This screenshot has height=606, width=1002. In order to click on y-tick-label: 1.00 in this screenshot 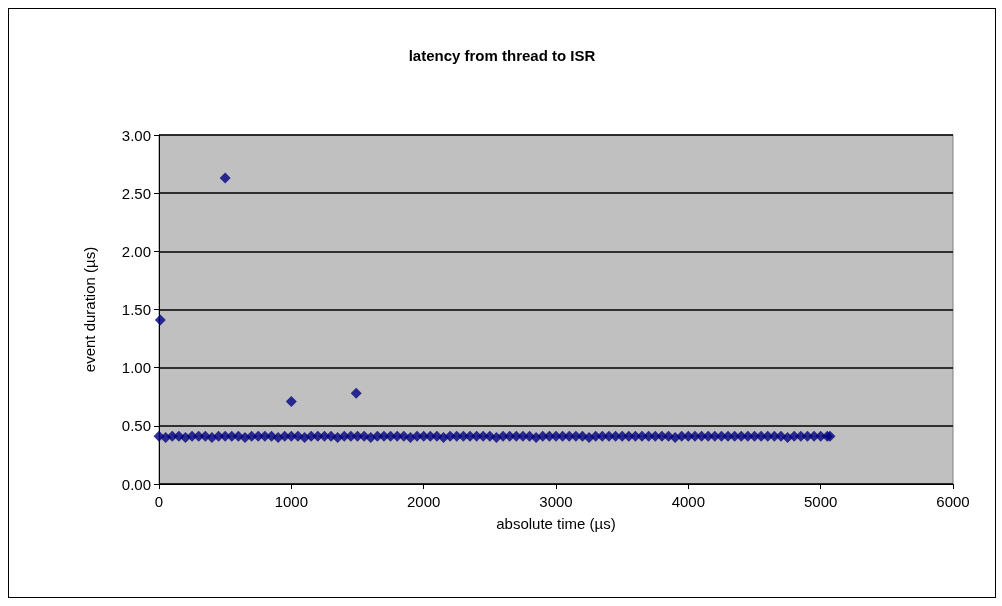, I will do `click(136, 368)`.